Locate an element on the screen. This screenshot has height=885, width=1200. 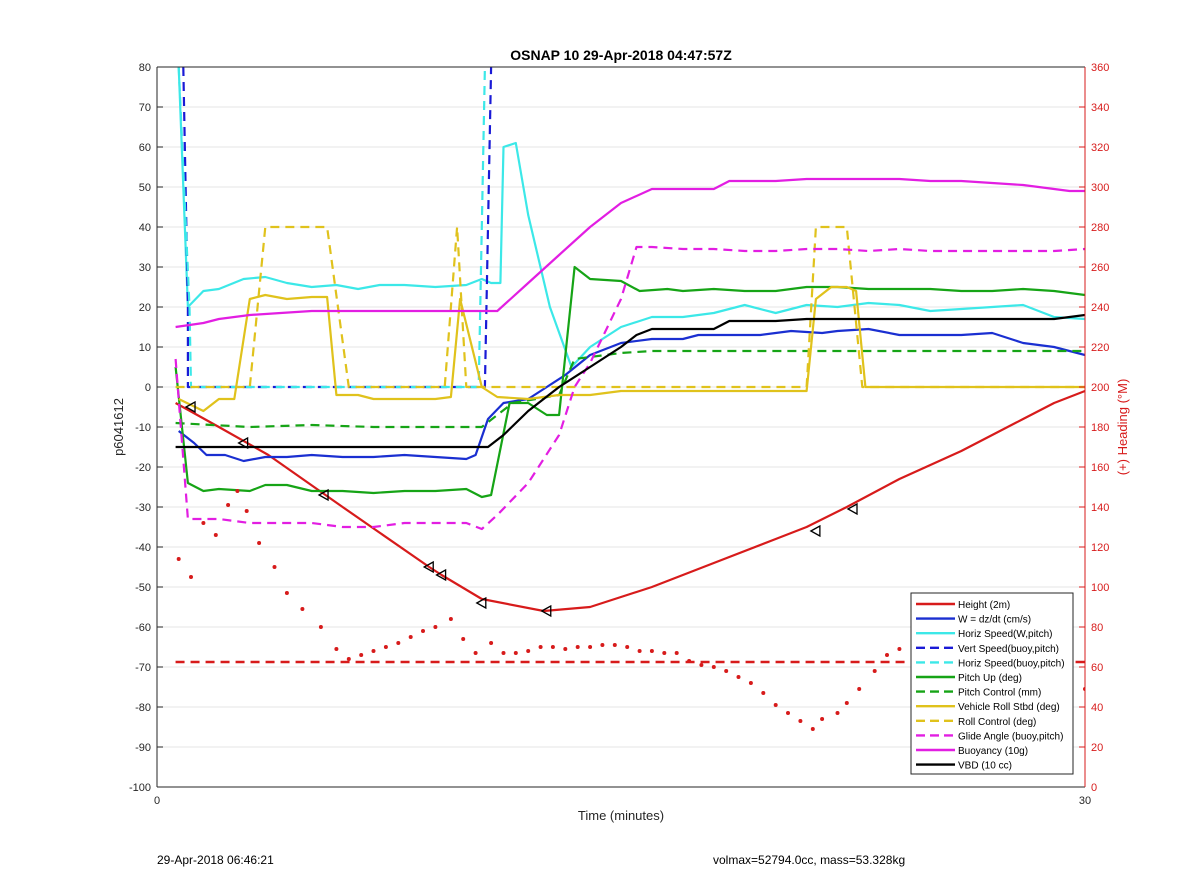
y2-axis-label: (+) Heading (°M) is located at coordinates (1122, 427).